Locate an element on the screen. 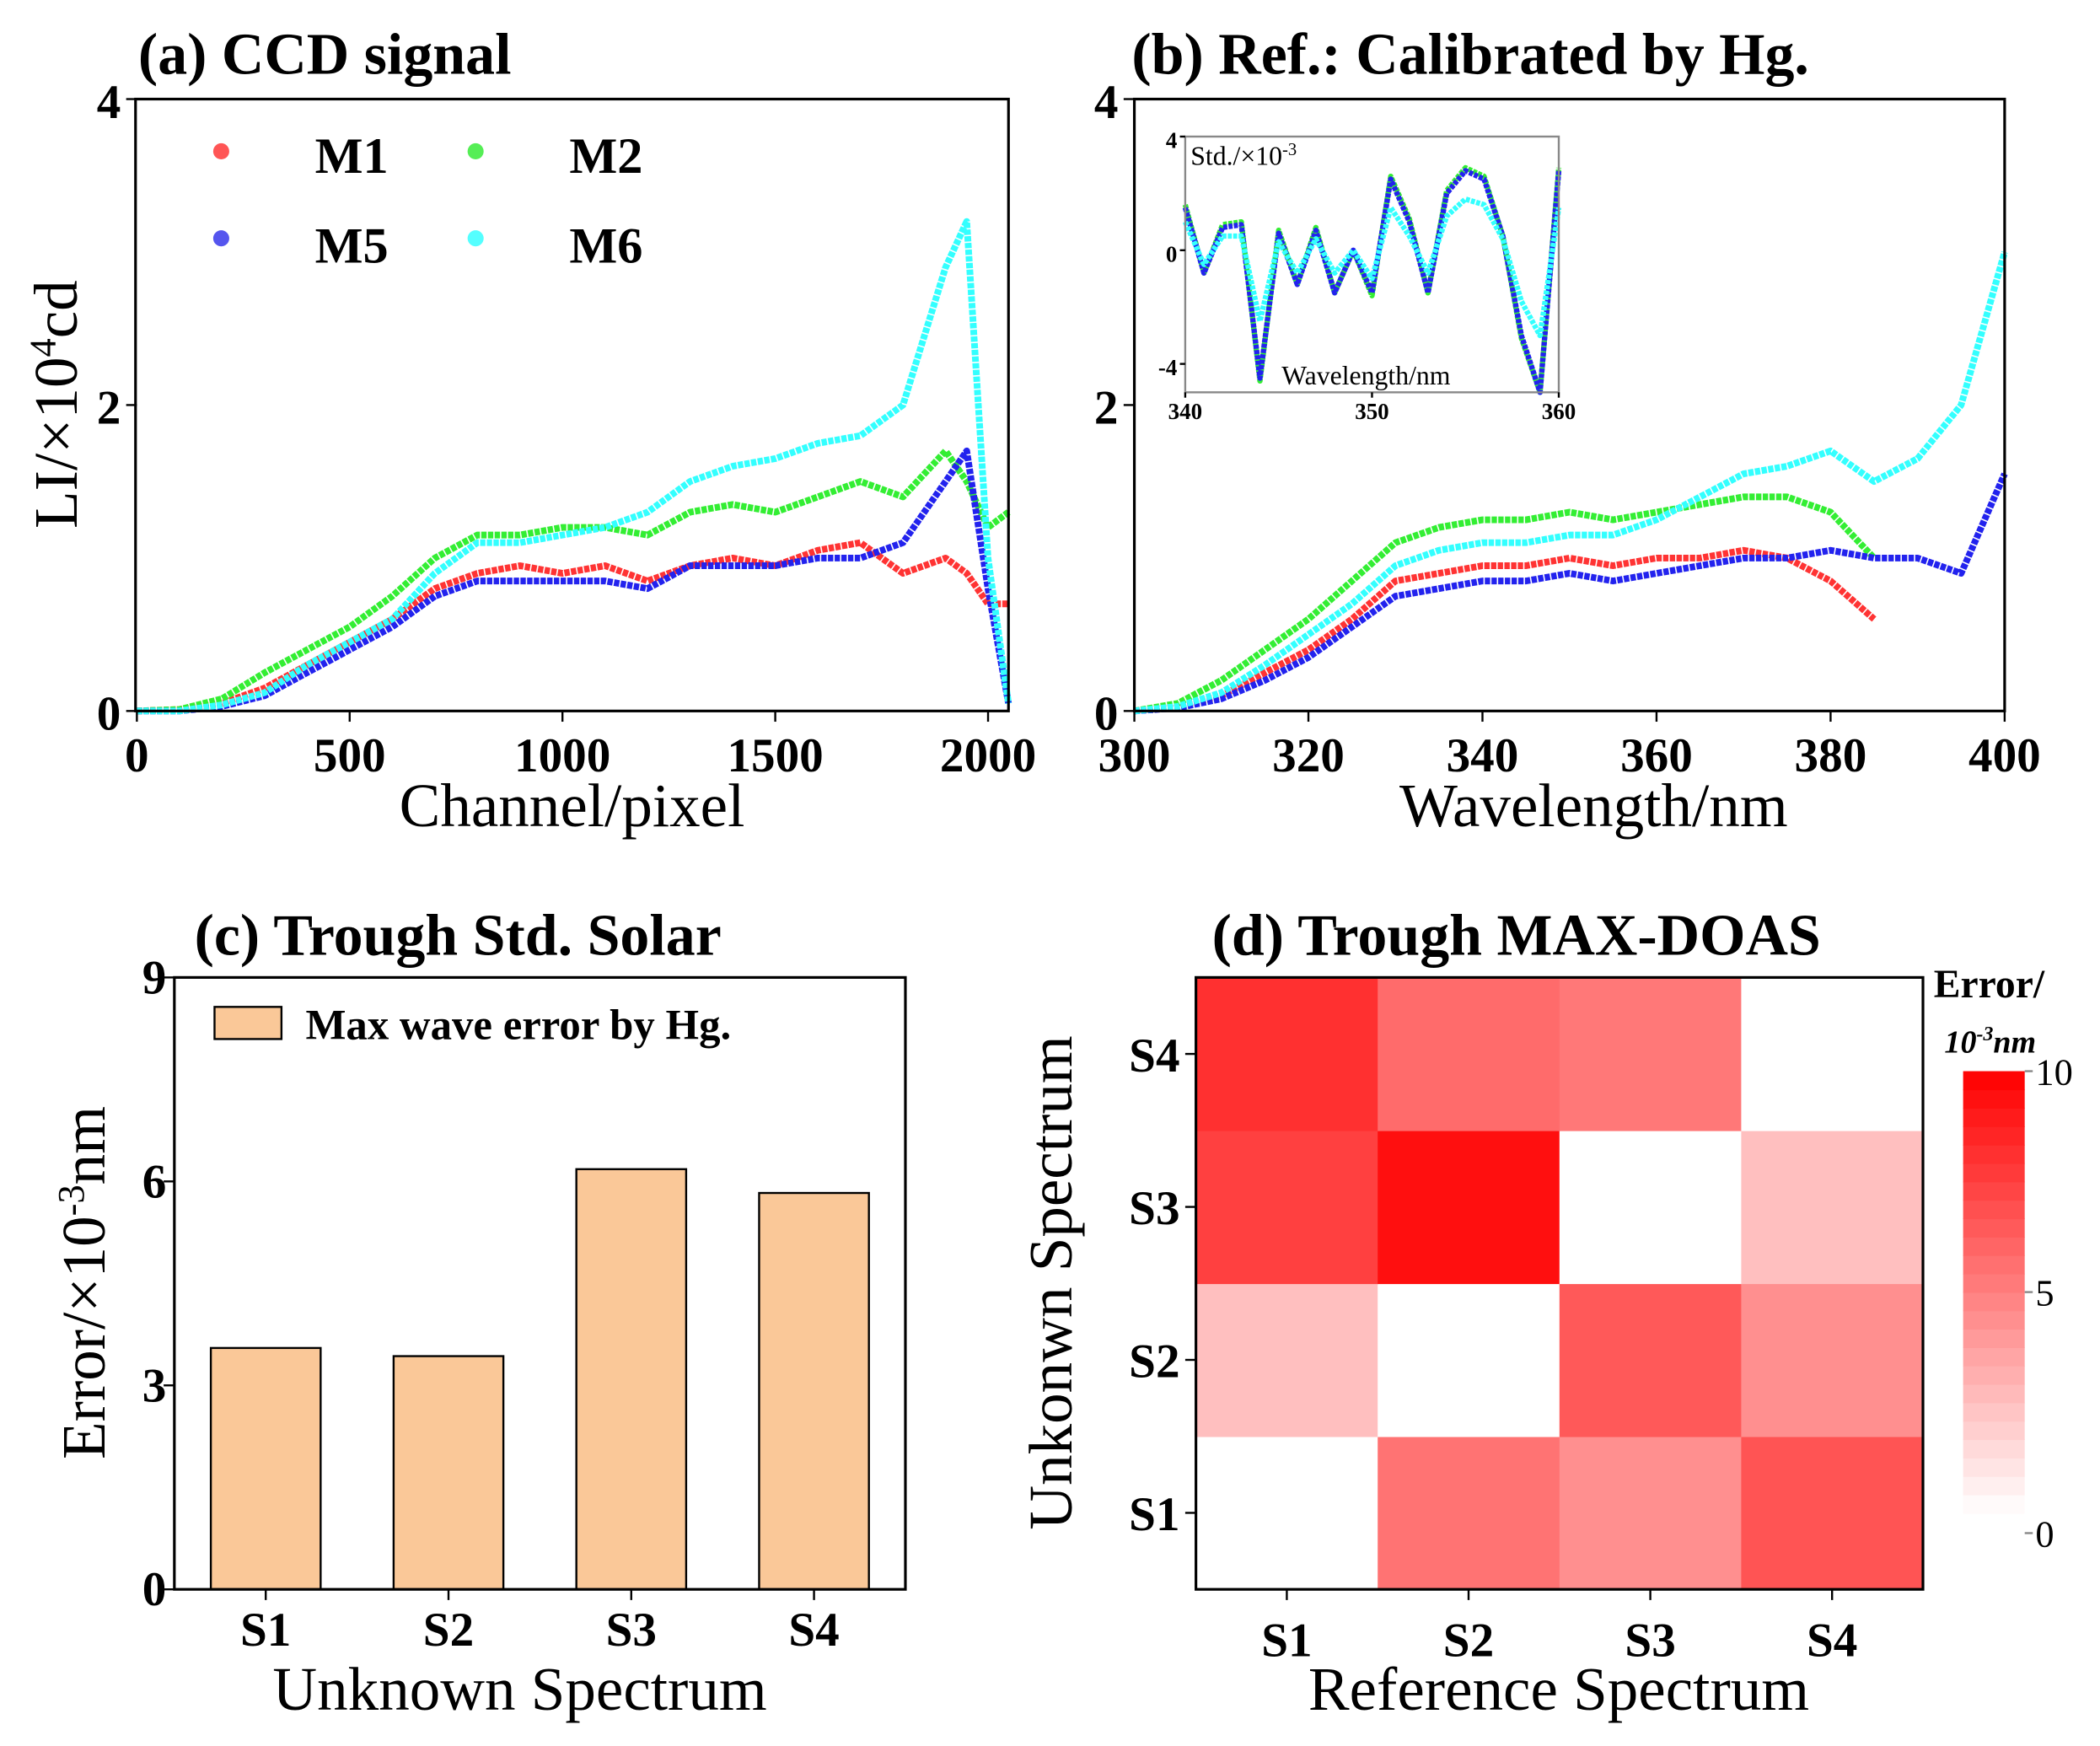 The height and width of the screenshot is (1746, 2100). x-tick-label: 340 is located at coordinates (1483, 755).